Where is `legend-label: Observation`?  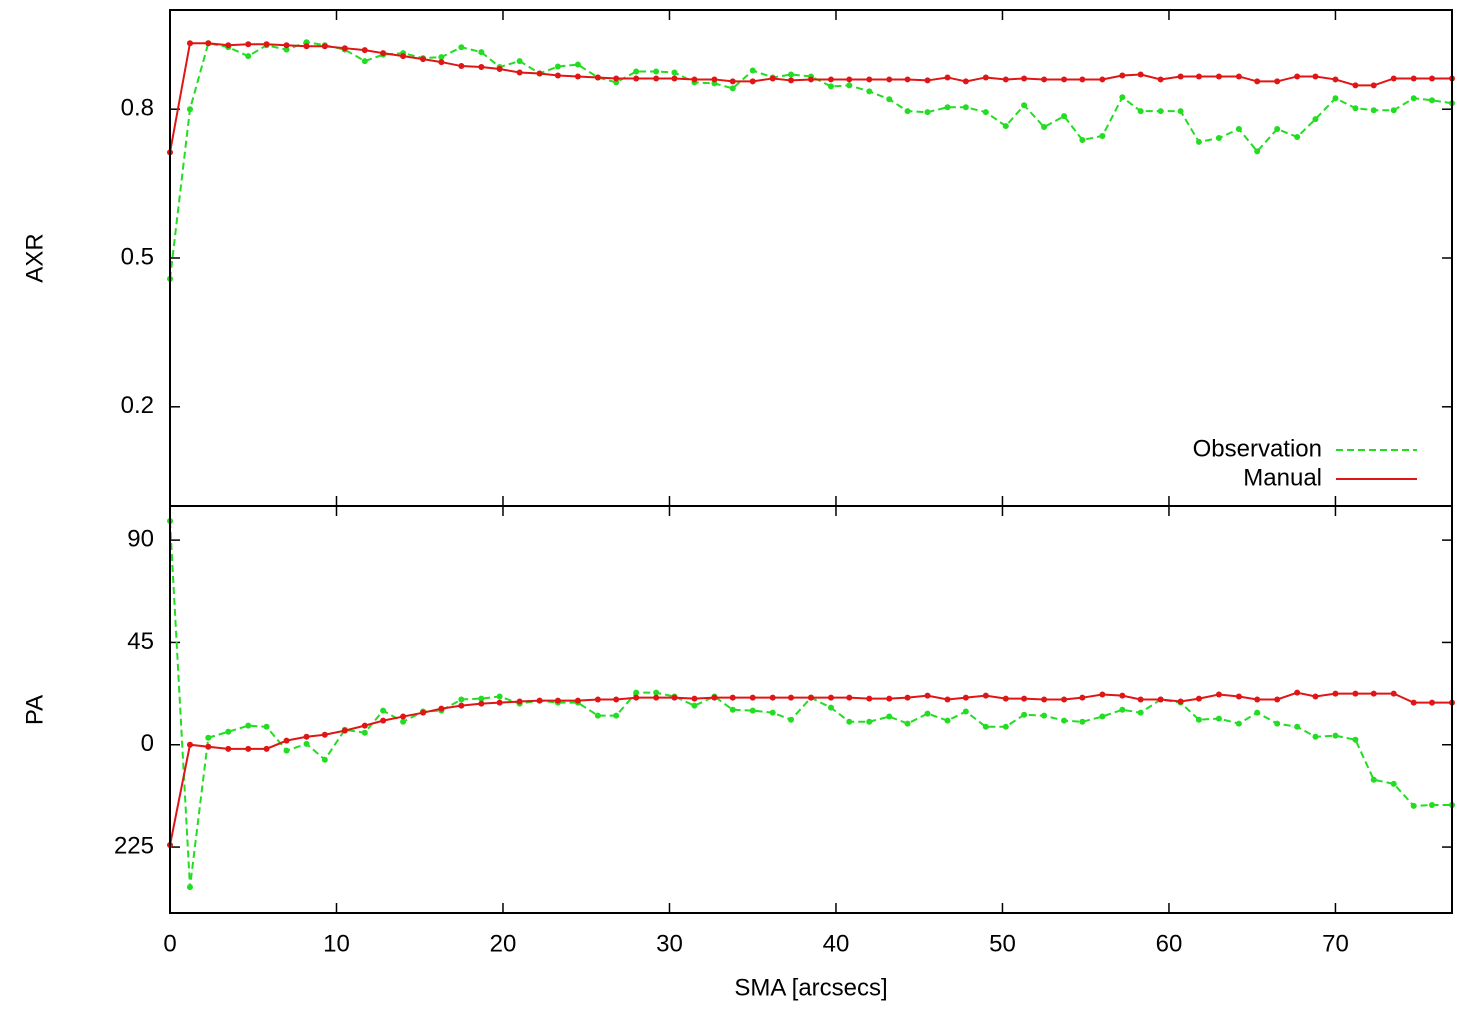
legend-label: Observation is located at coordinates (1257, 448).